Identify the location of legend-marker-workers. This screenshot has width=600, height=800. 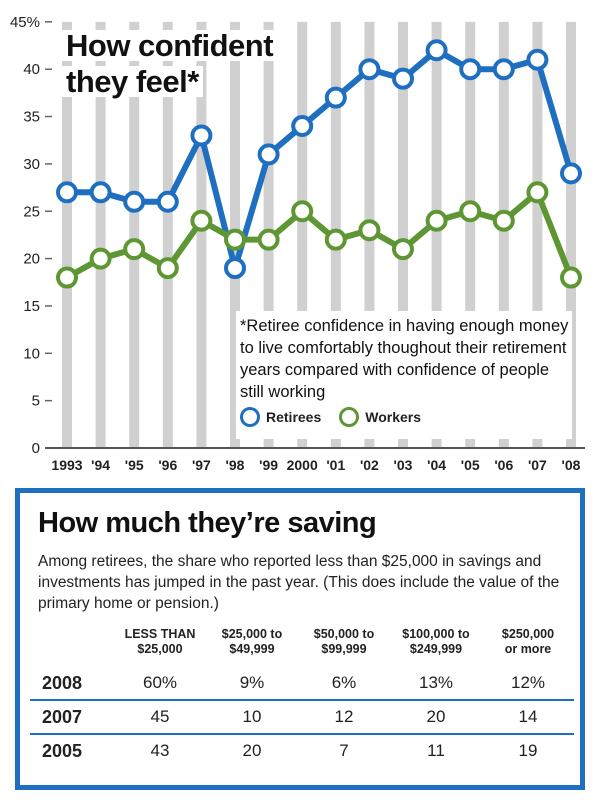
(349, 417).